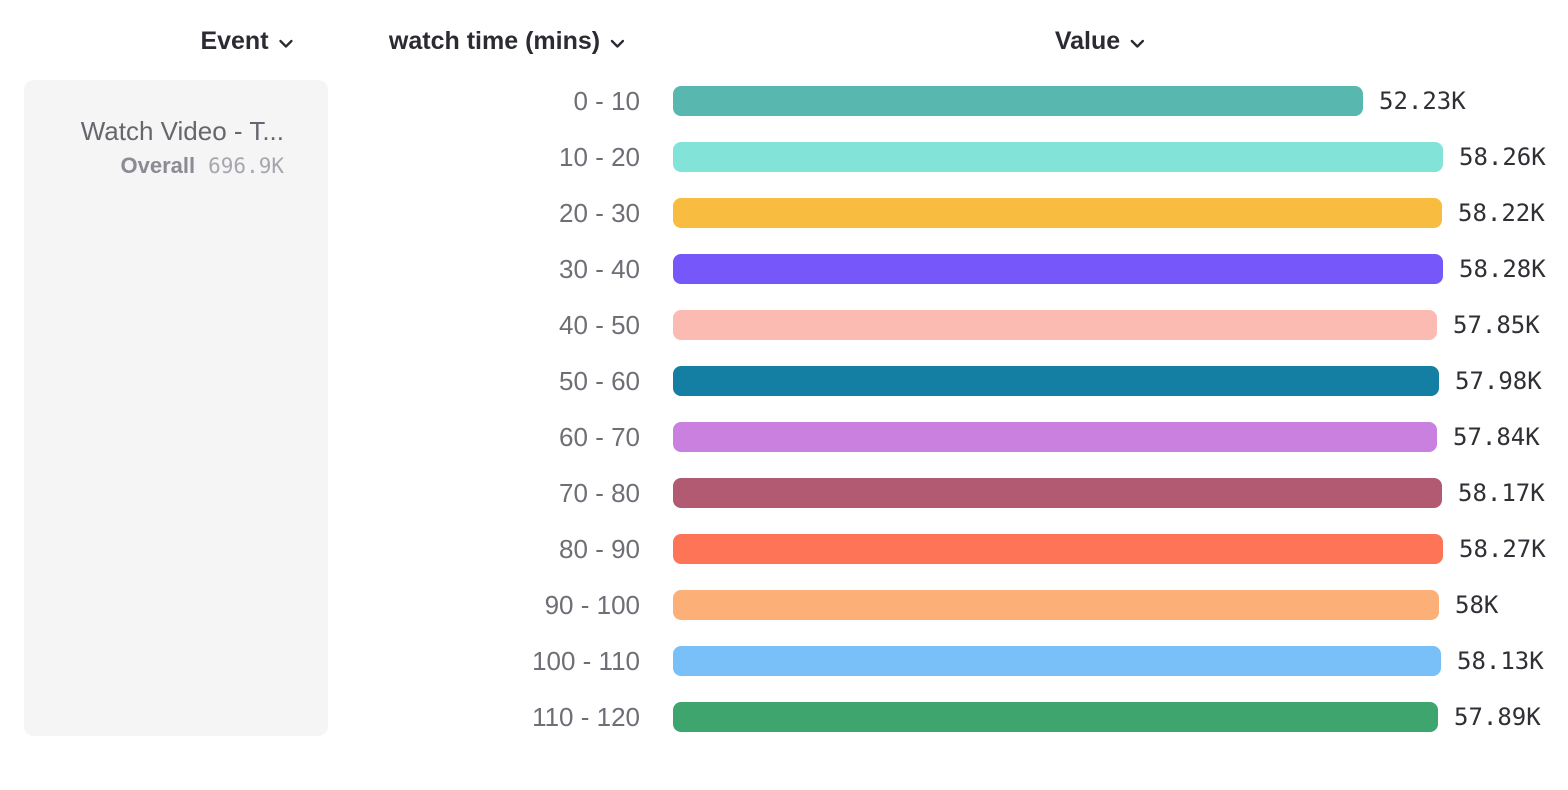 Image resolution: width=1568 pixels, height=790 pixels. I want to click on bar-value-label: 57.84K, so click(1496, 437).